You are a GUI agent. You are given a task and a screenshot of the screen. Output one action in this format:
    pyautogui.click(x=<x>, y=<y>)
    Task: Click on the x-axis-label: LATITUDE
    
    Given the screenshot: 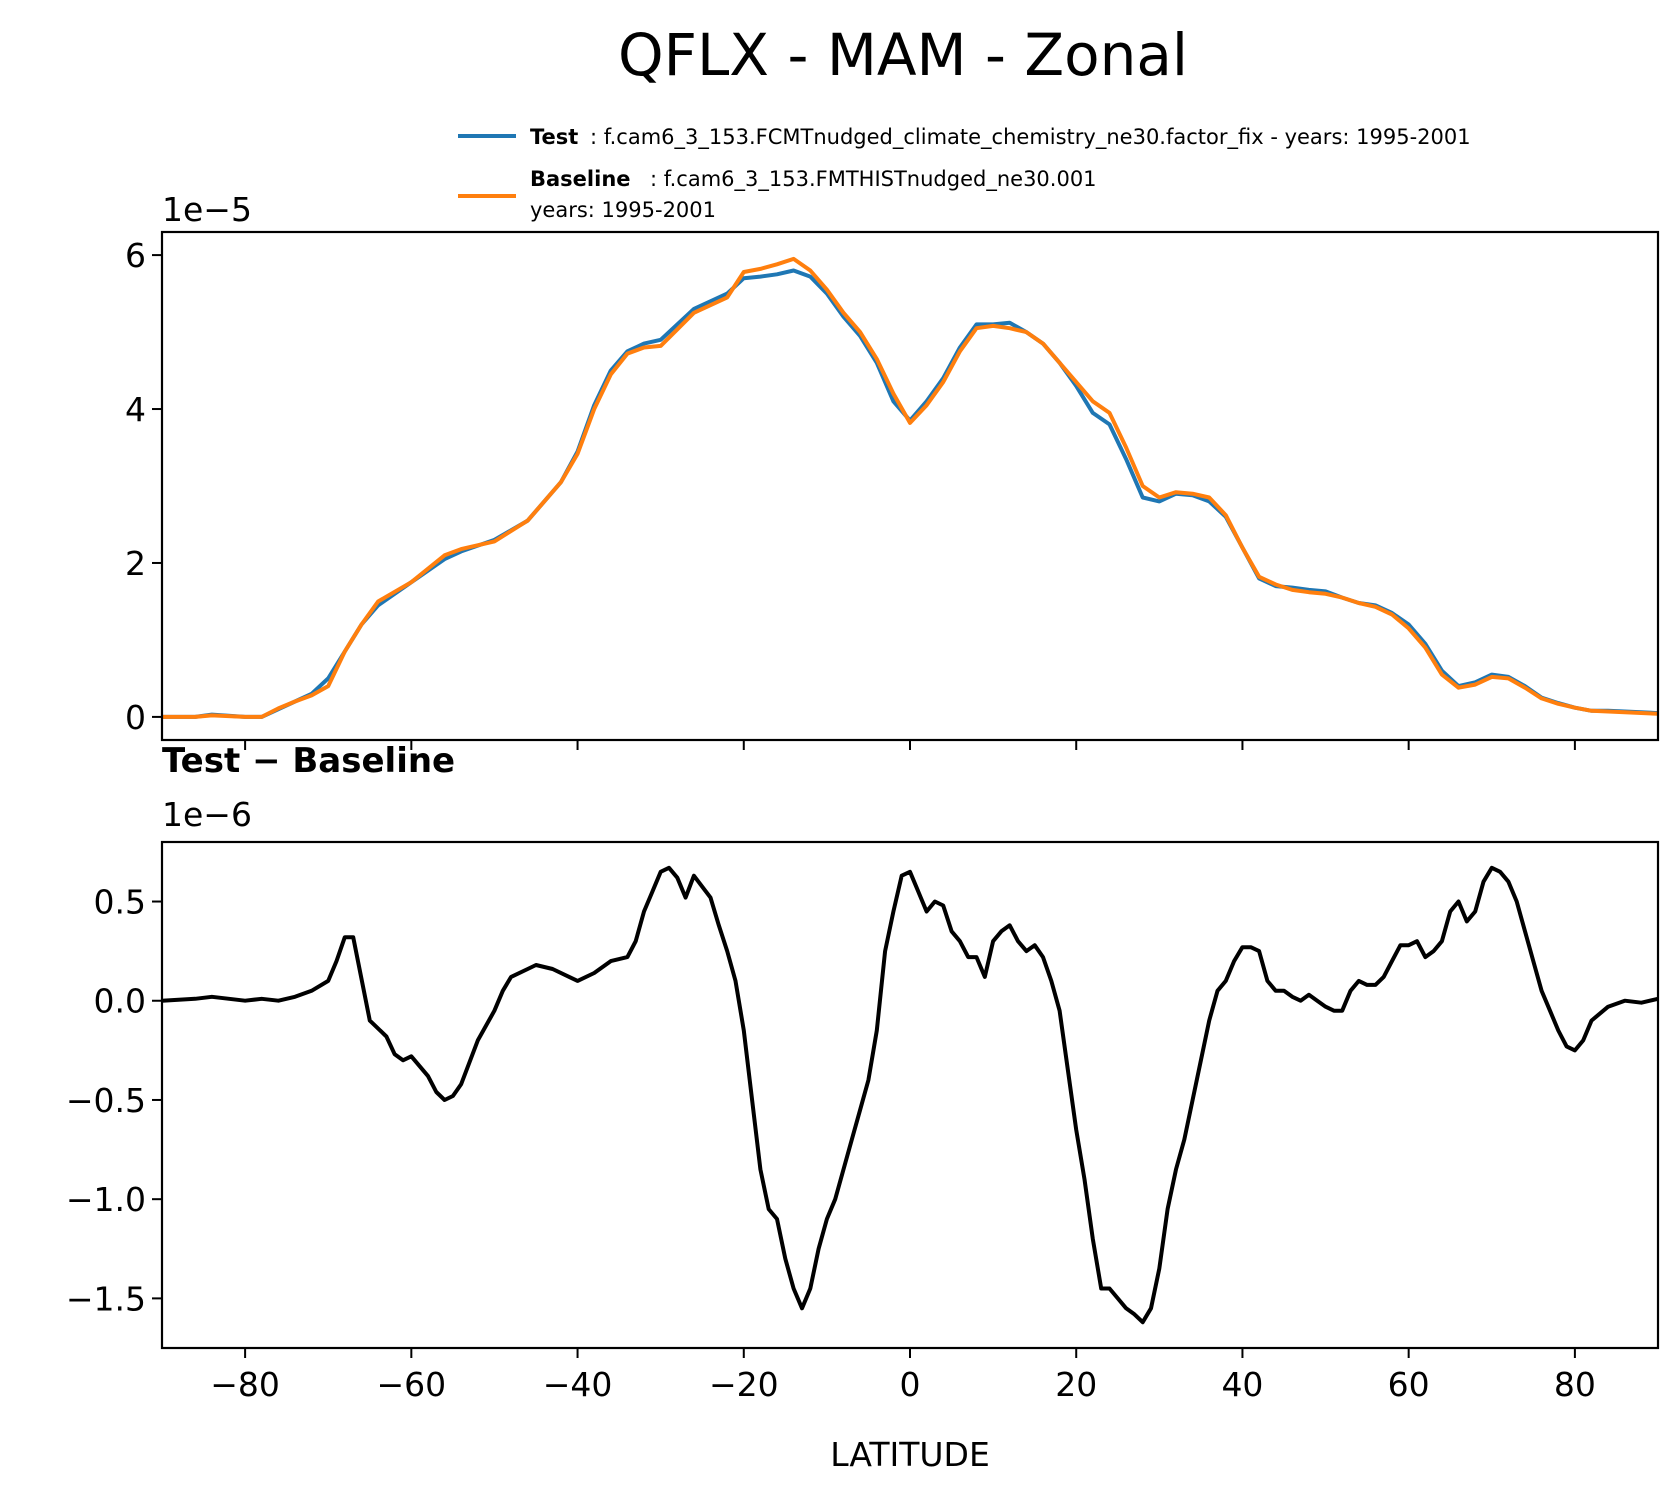 What is the action you would take?
    pyautogui.click(x=910, y=1454)
    